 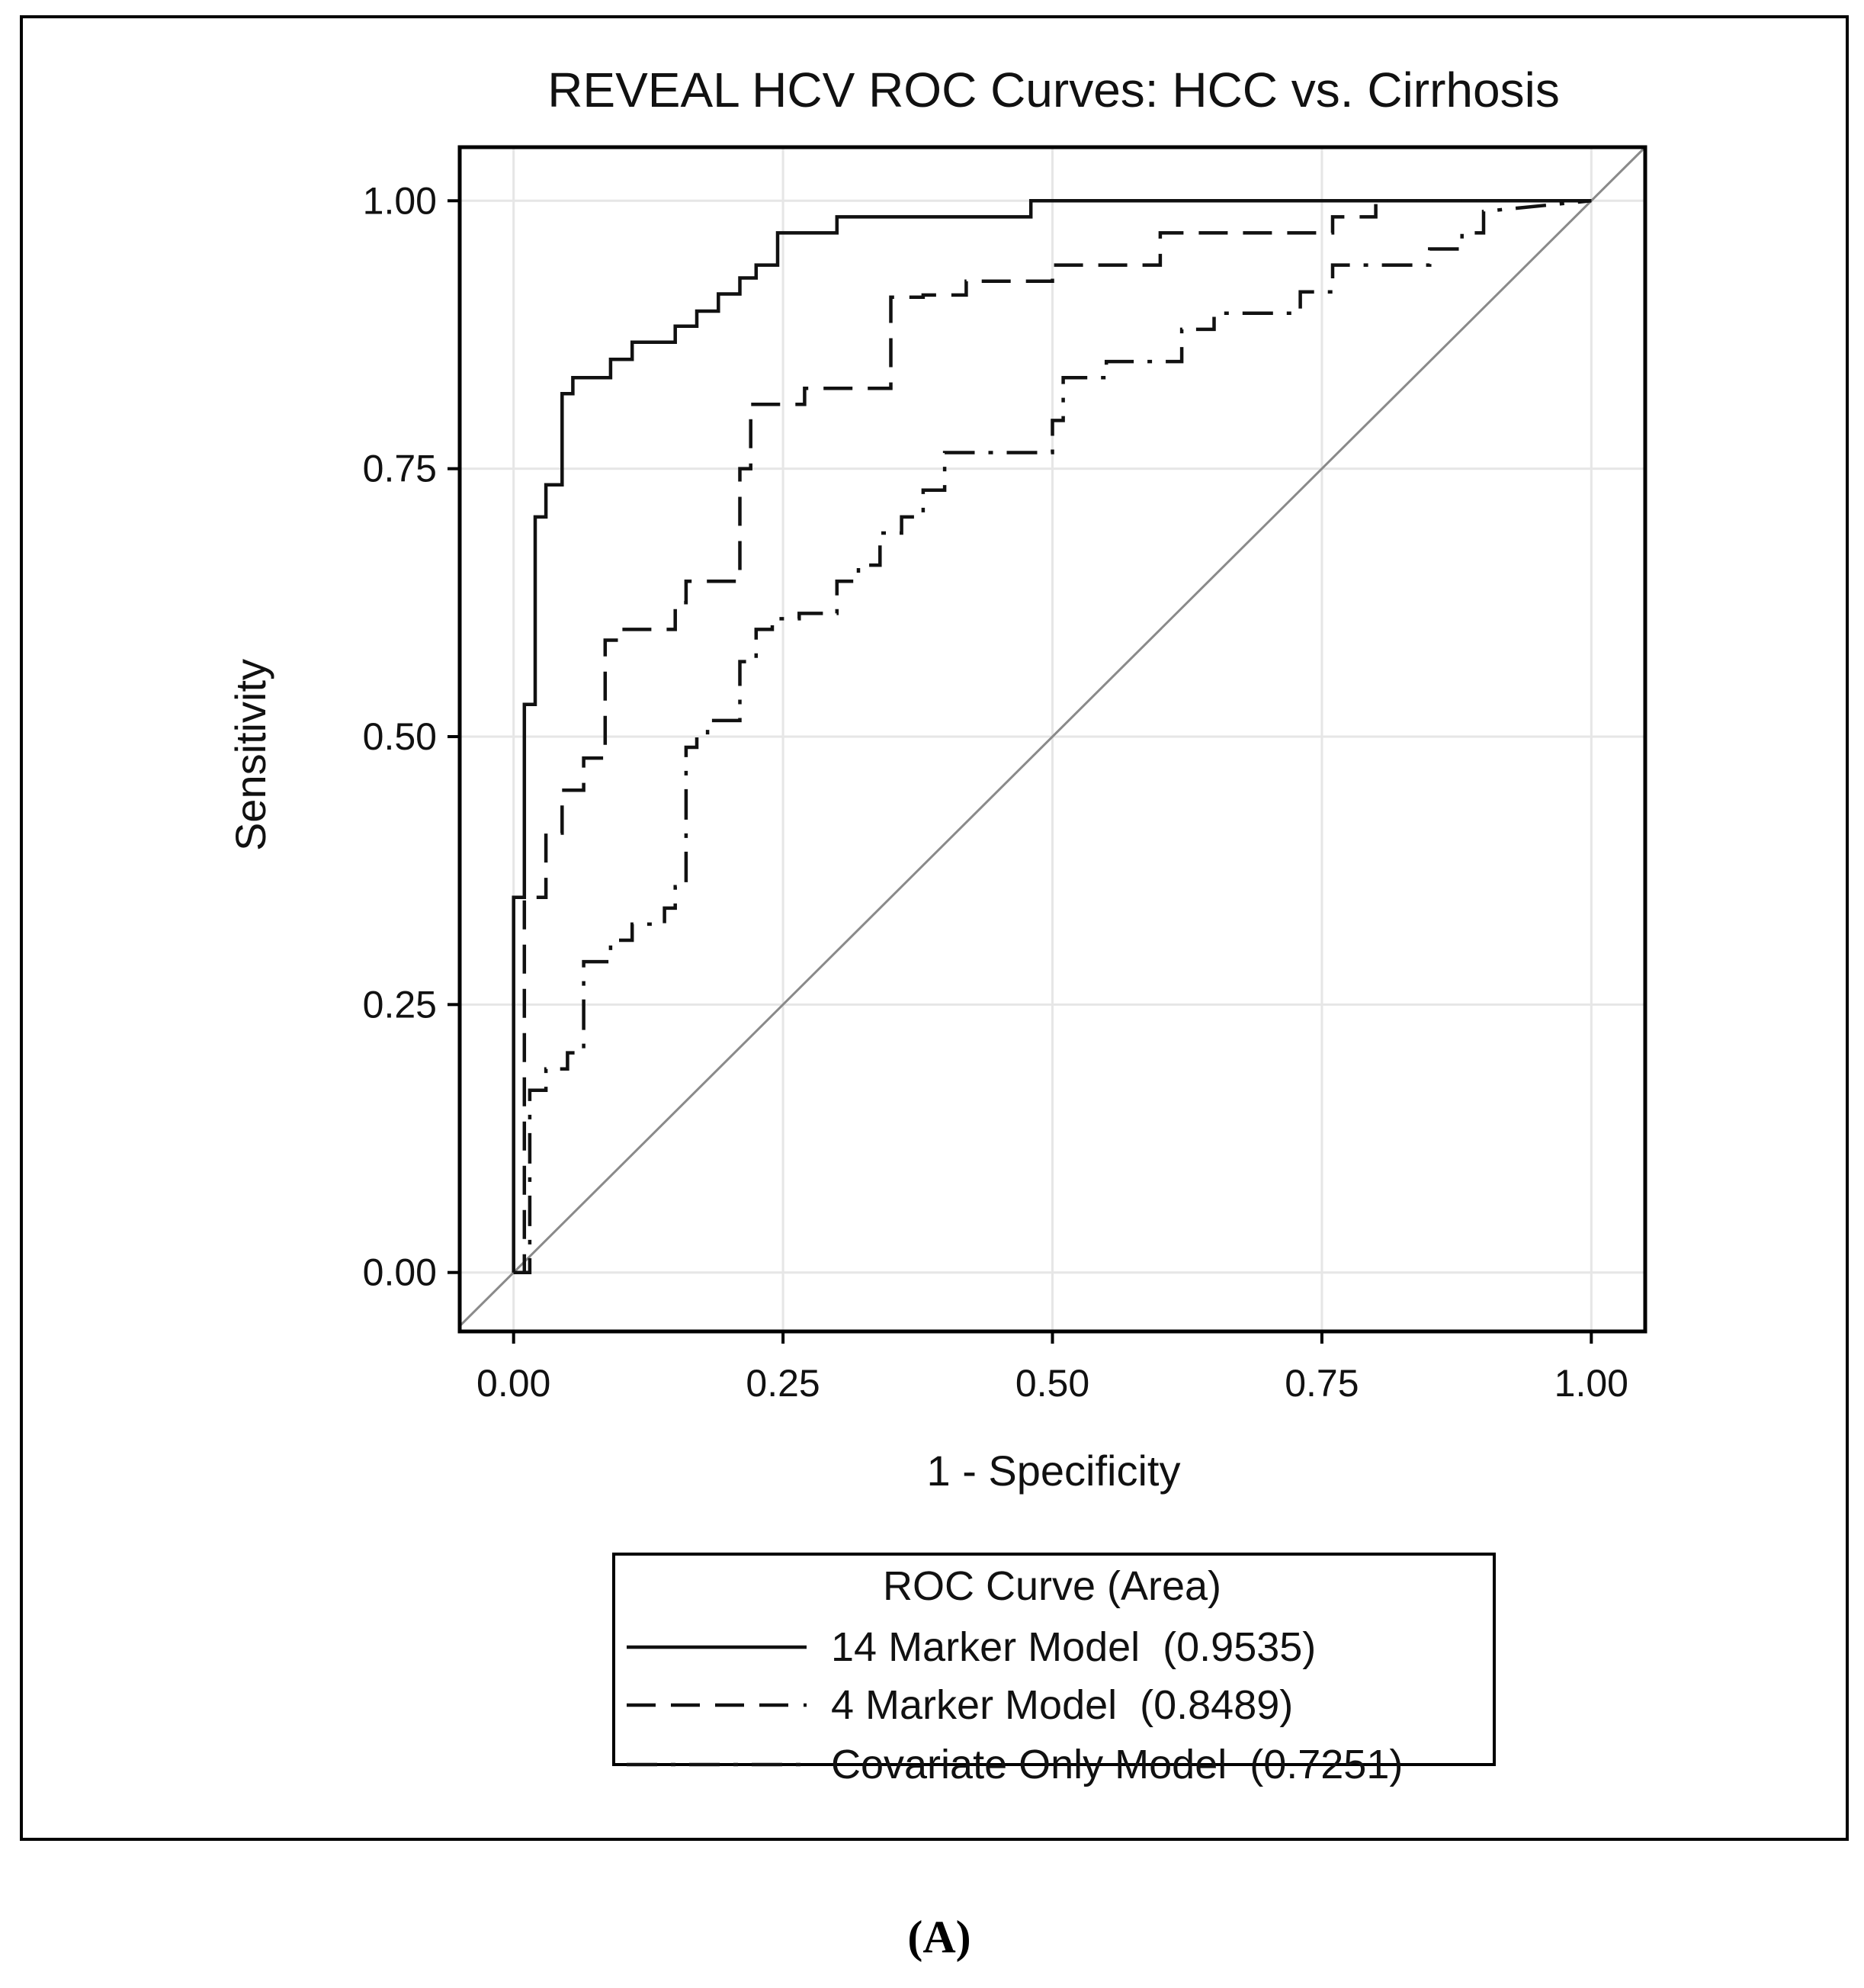 What do you see at coordinates (400, 469) in the screenshot?
I see `y-tick-label-3: 0.75` at bounding box center [400, 469].